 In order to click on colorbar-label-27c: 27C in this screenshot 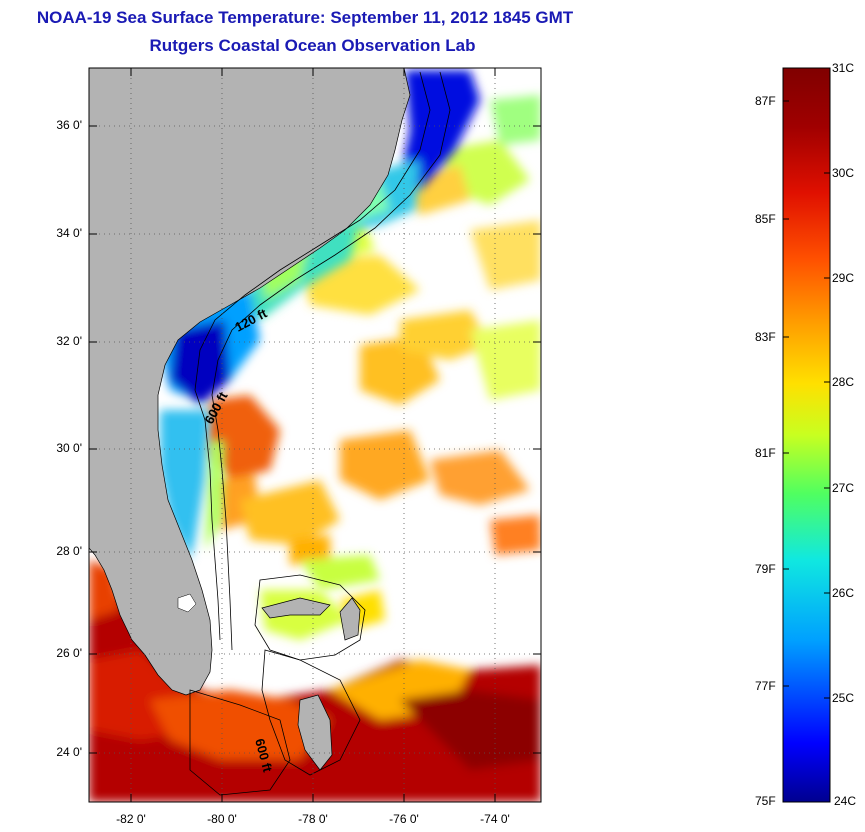, I will do `click(843, 488)`.